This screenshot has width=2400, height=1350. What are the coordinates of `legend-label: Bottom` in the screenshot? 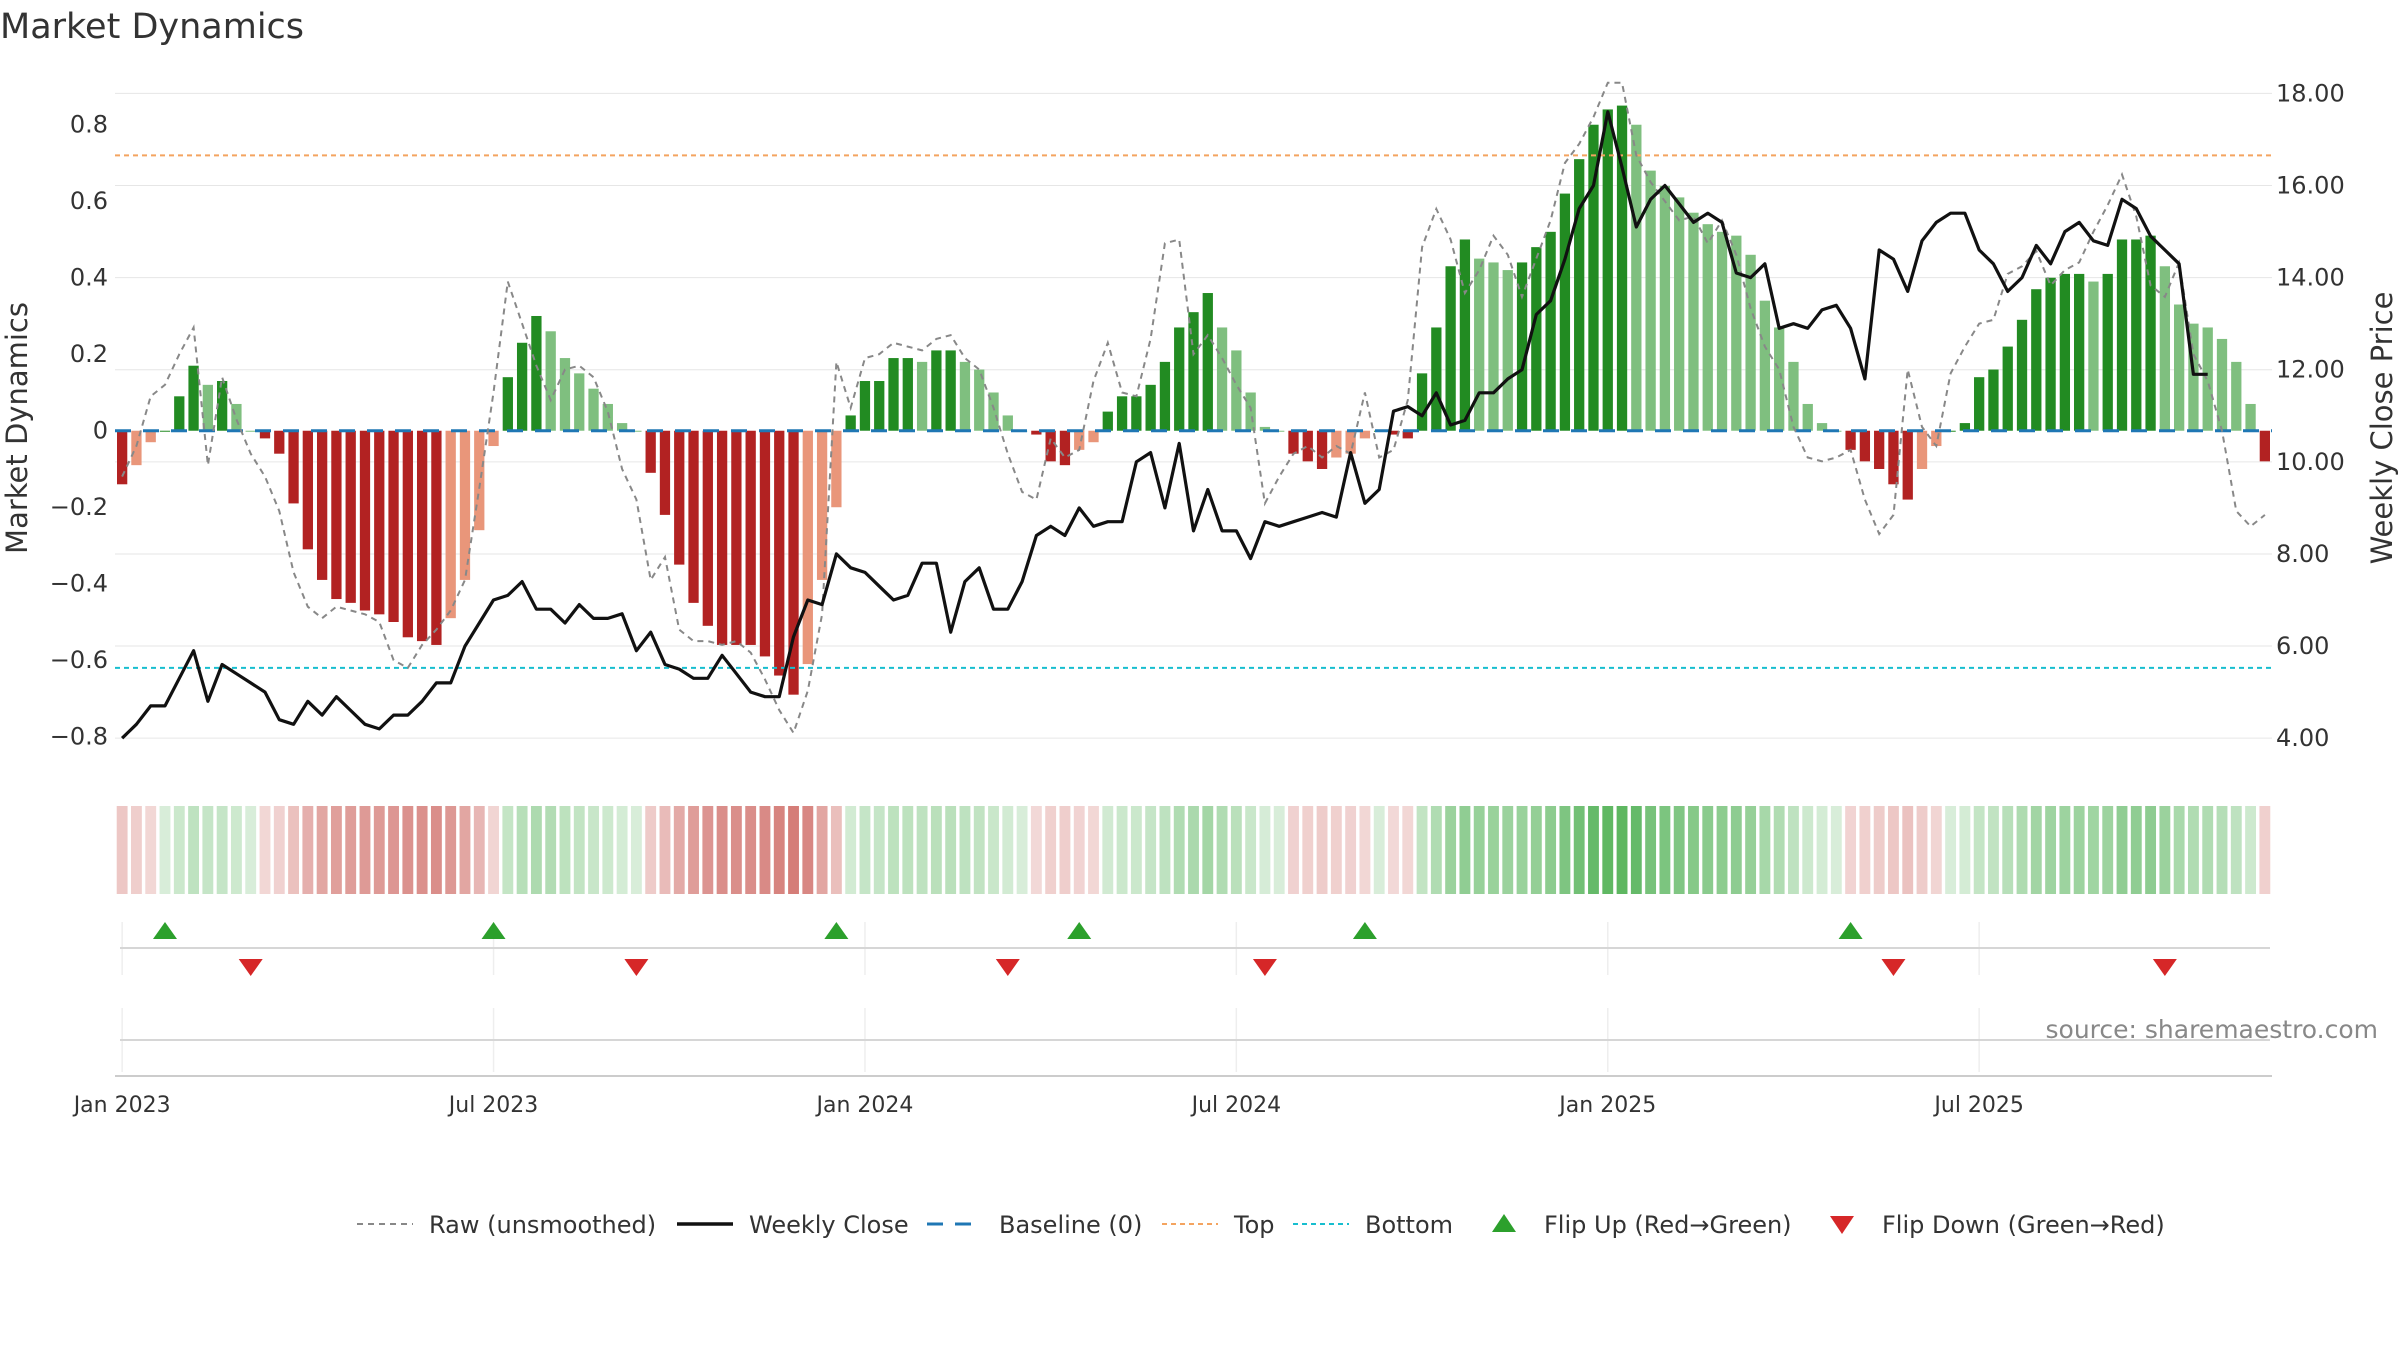 It's located at (1409, 1225).